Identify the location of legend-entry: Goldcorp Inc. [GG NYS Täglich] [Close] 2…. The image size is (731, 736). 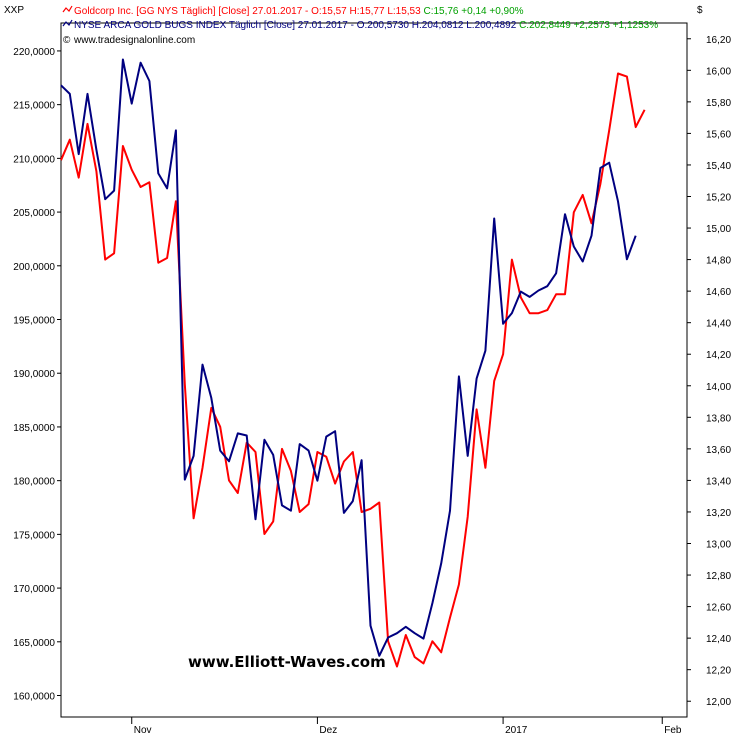
(293, 11).